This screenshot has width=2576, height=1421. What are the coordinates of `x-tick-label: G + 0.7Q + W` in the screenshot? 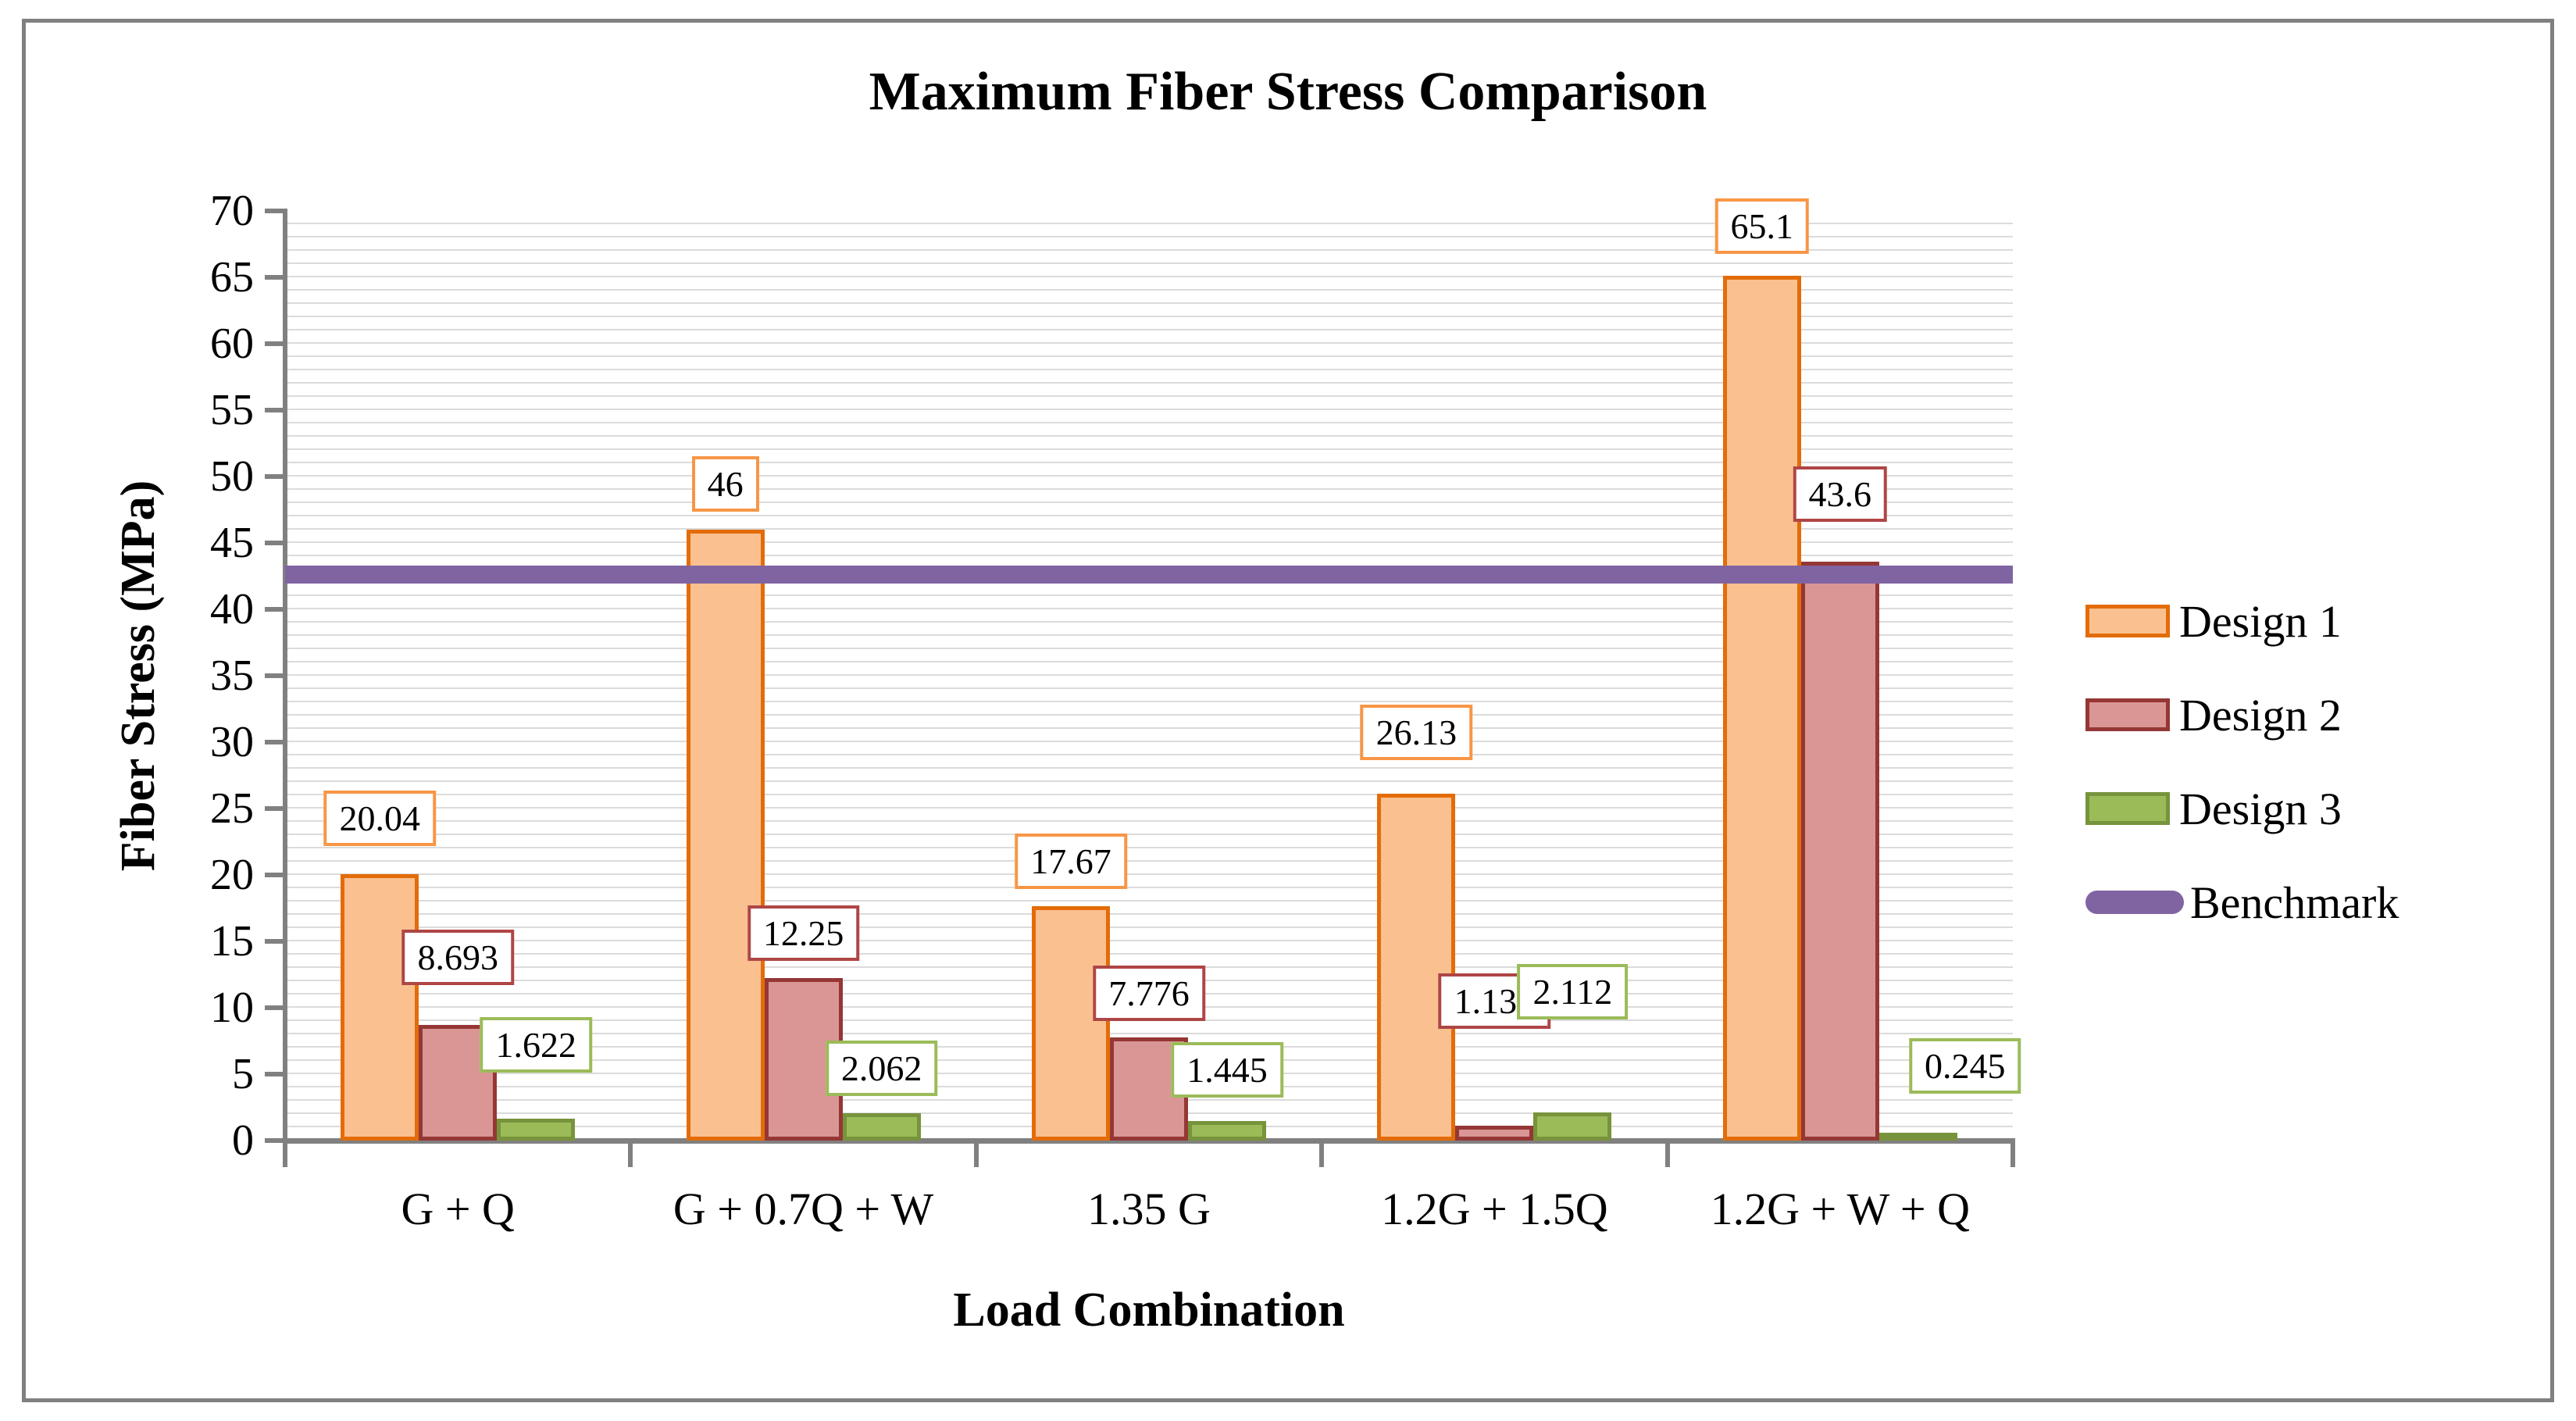 It's located at (803, 1209).